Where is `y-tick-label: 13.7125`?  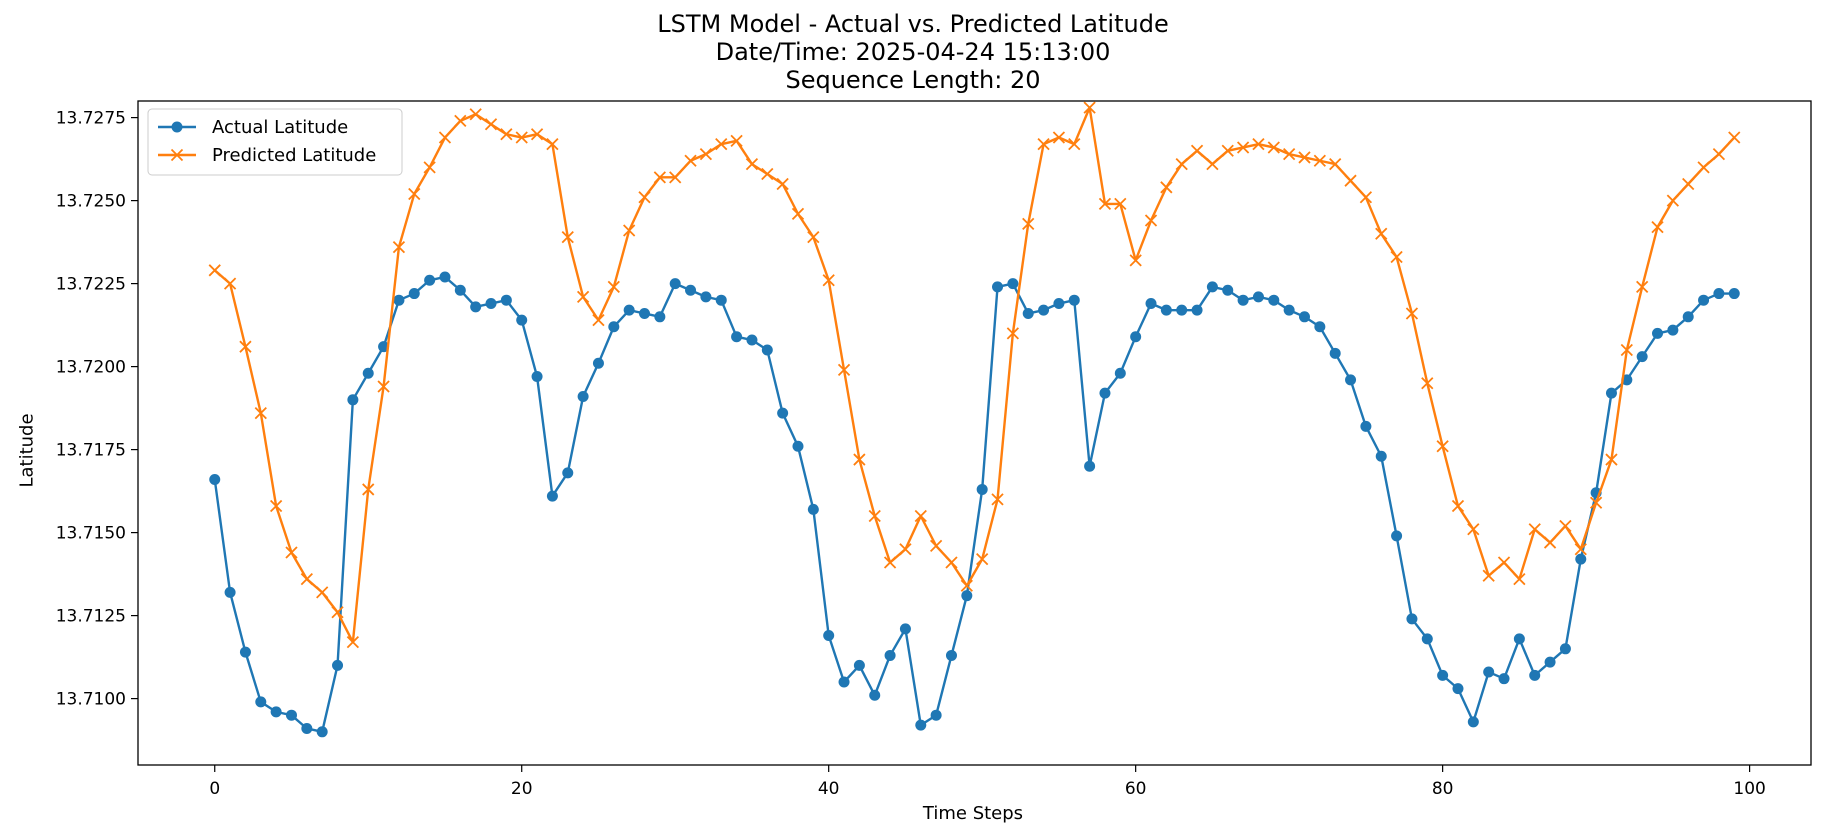 y-tick-label: 13.7125 is located at coordinates (91, 617).